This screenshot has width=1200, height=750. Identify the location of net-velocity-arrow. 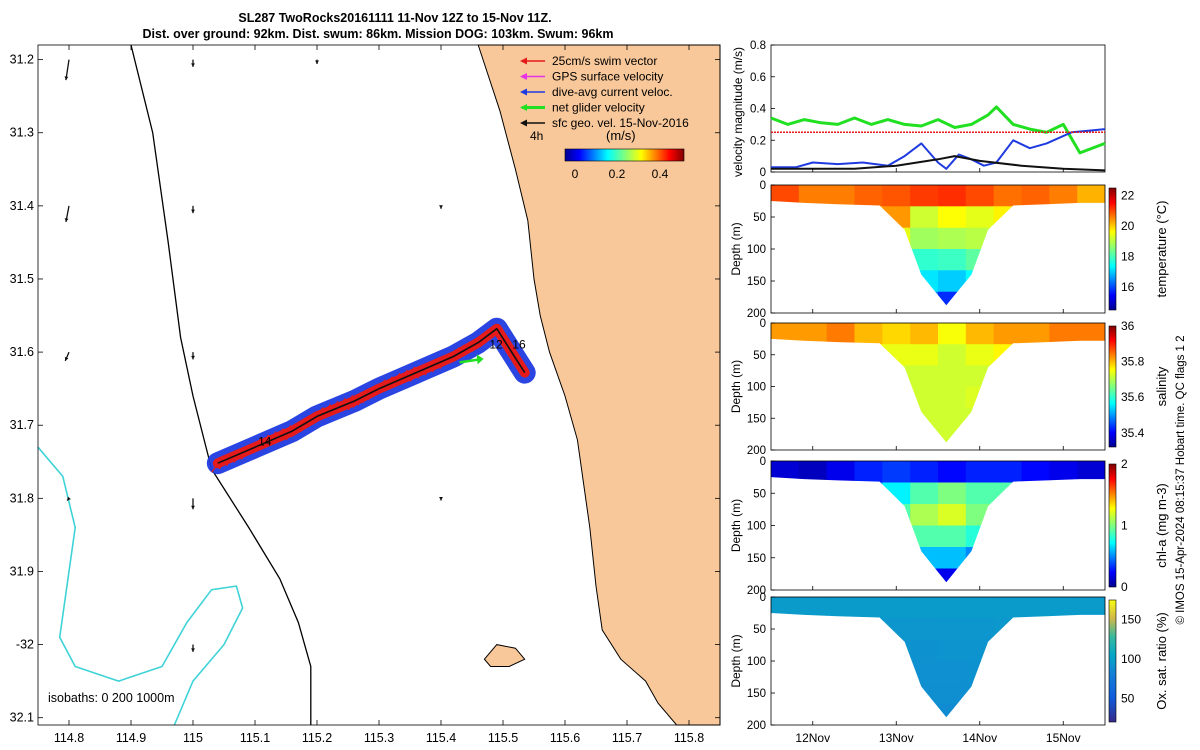
(469, 361).